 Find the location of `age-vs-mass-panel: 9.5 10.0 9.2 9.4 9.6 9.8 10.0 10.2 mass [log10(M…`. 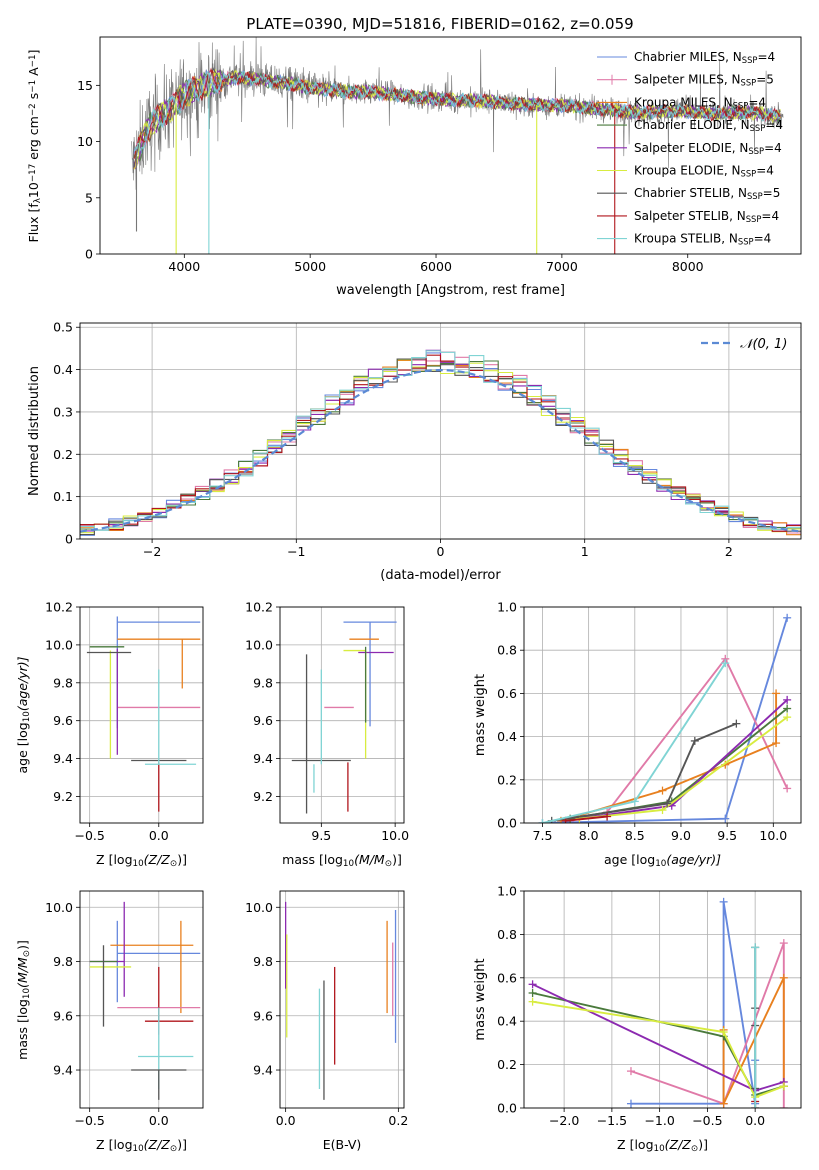

age-vs-mass-panel: 9.5 10.0 9.2 9.4 9.6 9.8 10.0 10.2 mass [log10(M… is located at coordinates (327, 735).